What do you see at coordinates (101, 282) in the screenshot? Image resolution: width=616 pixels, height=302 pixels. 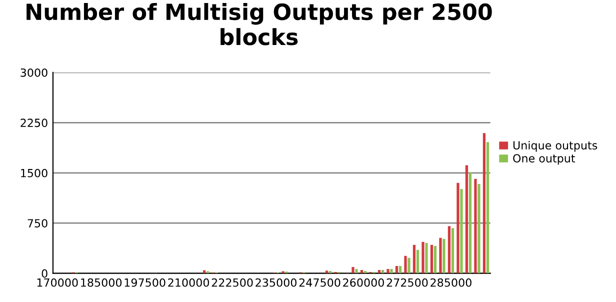 I see `x-tick-label: 185000` at bounding box center [101, 282].